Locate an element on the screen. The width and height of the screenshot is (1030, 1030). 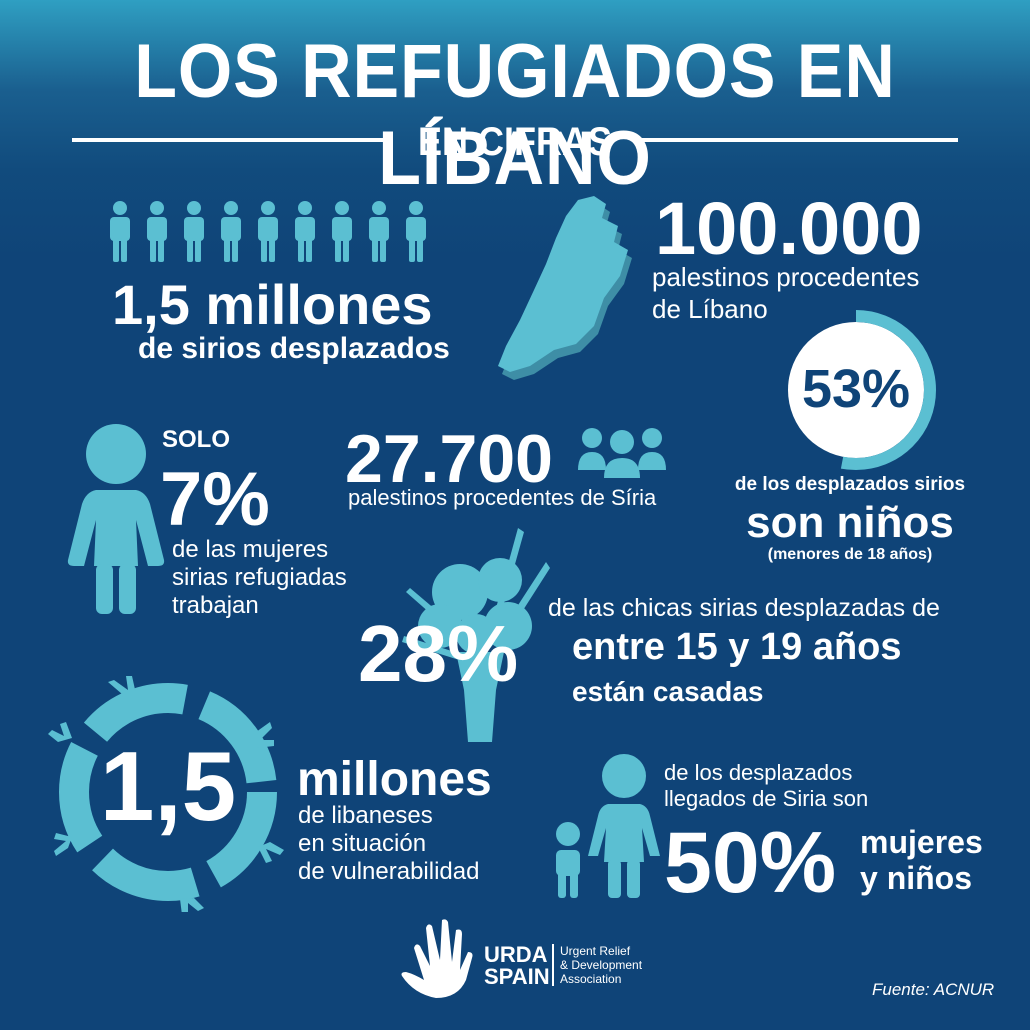
stat-sirios-label: de sirios desplazados is located at coordinates (294, 348).